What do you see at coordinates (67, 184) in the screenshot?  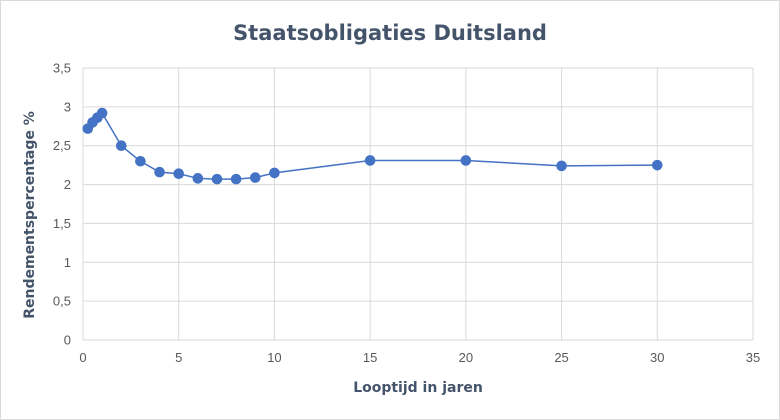 I see `y-tick-label: 2` at bounding box center [67, 184].